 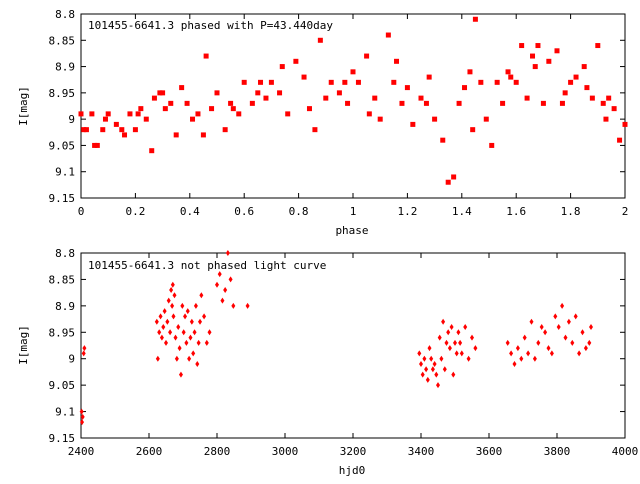 I want to click on x-tick-labels: 0 0.2 0.4 0.6 0.8 1 1.2 1.4 1.6 1.8 2, so click(x=353, y=211).